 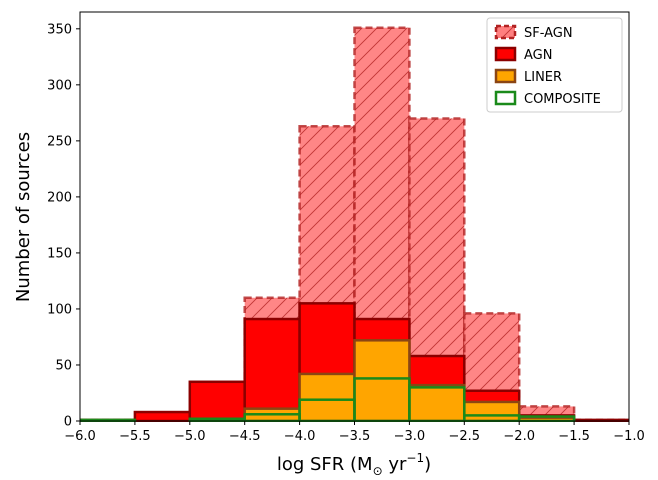 I want to click on legend-swatch-composite, so click(x=505, y=98).